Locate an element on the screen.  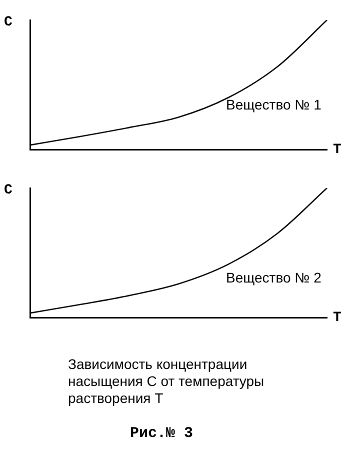
text: Зависимость концентрации насыщения С от температуры растворения Т is located at coordinates (167, 381).